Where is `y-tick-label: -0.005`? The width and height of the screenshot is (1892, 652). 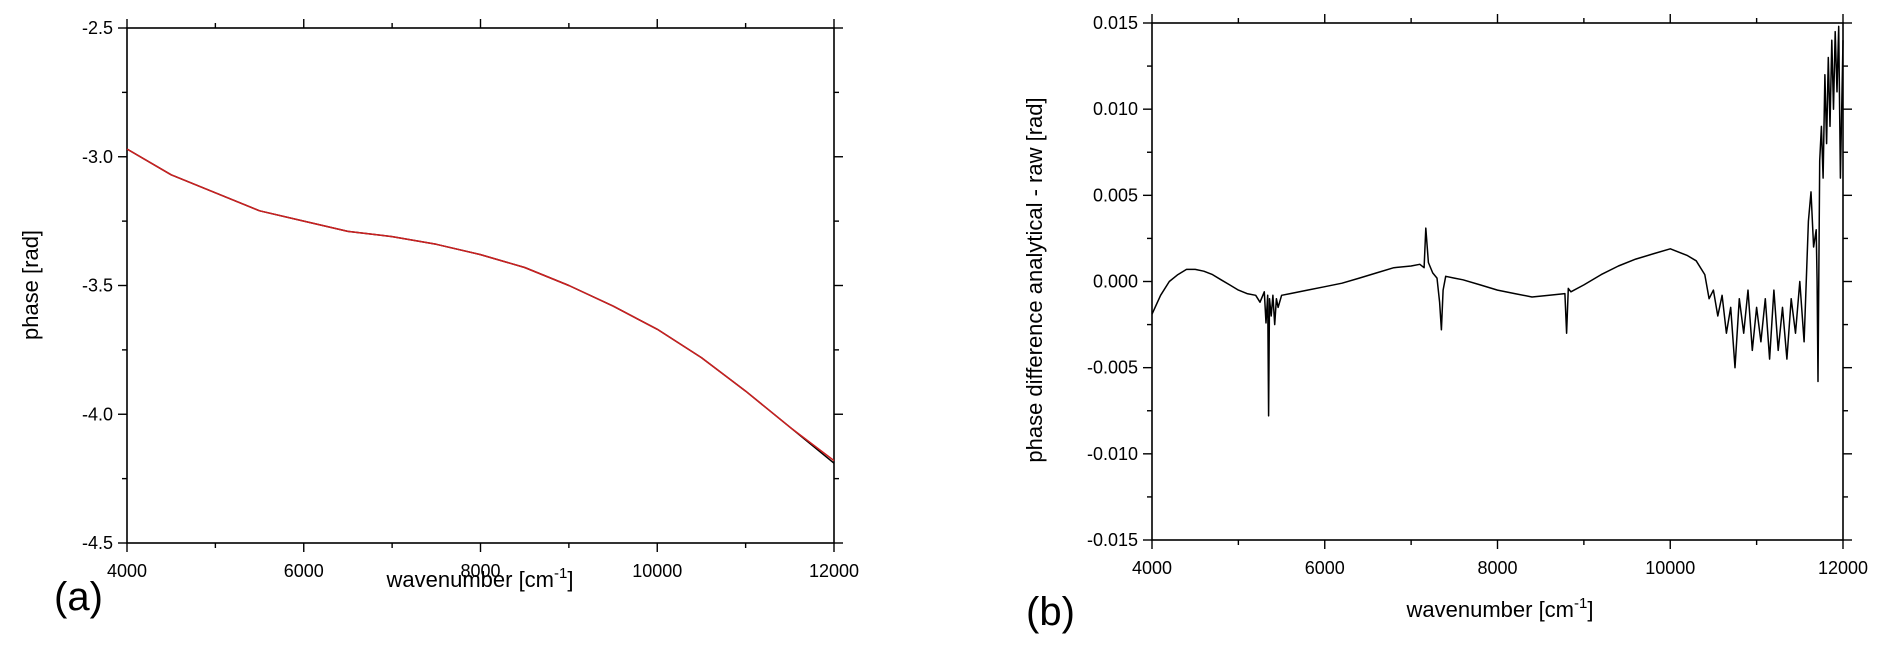
y-tick-label: -0.005 is located at coordinates (1112, 368).